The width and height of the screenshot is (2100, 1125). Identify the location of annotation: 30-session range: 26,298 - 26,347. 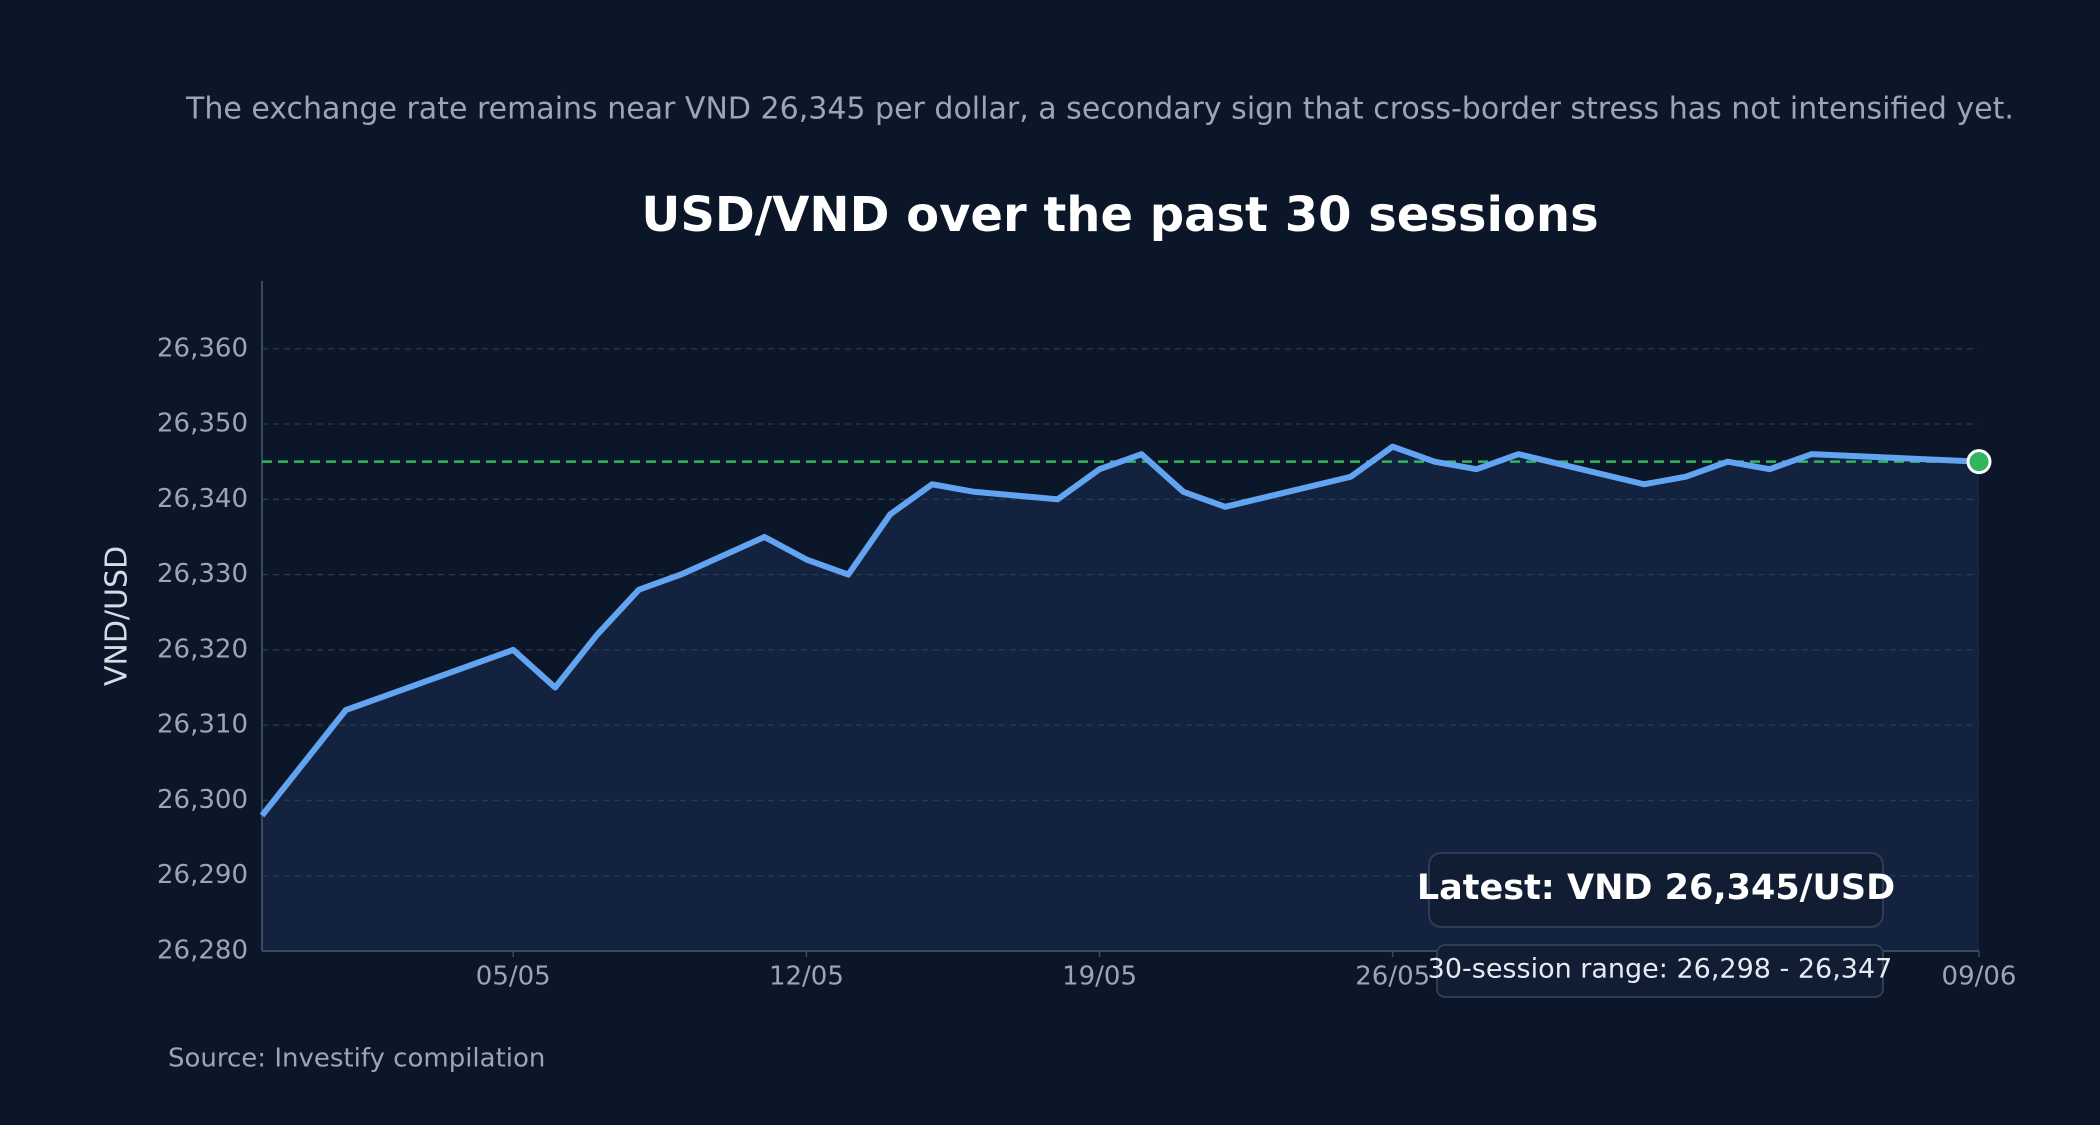
(1660, 969).